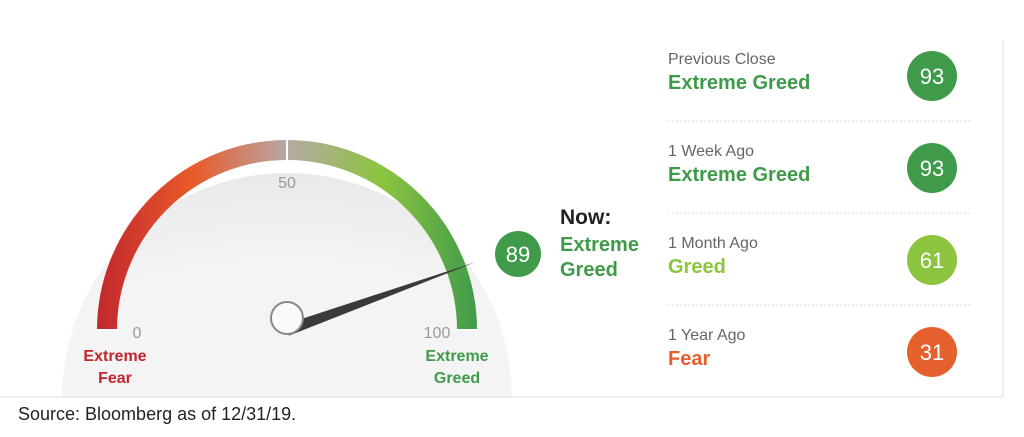 Image resolution: width=1024 pixels, height=437 pixels. Describe the element at coordinates (157, 414) in the screenshot. I see `source-note: Source: Bloomberg as of 12/31/19.` at that location.